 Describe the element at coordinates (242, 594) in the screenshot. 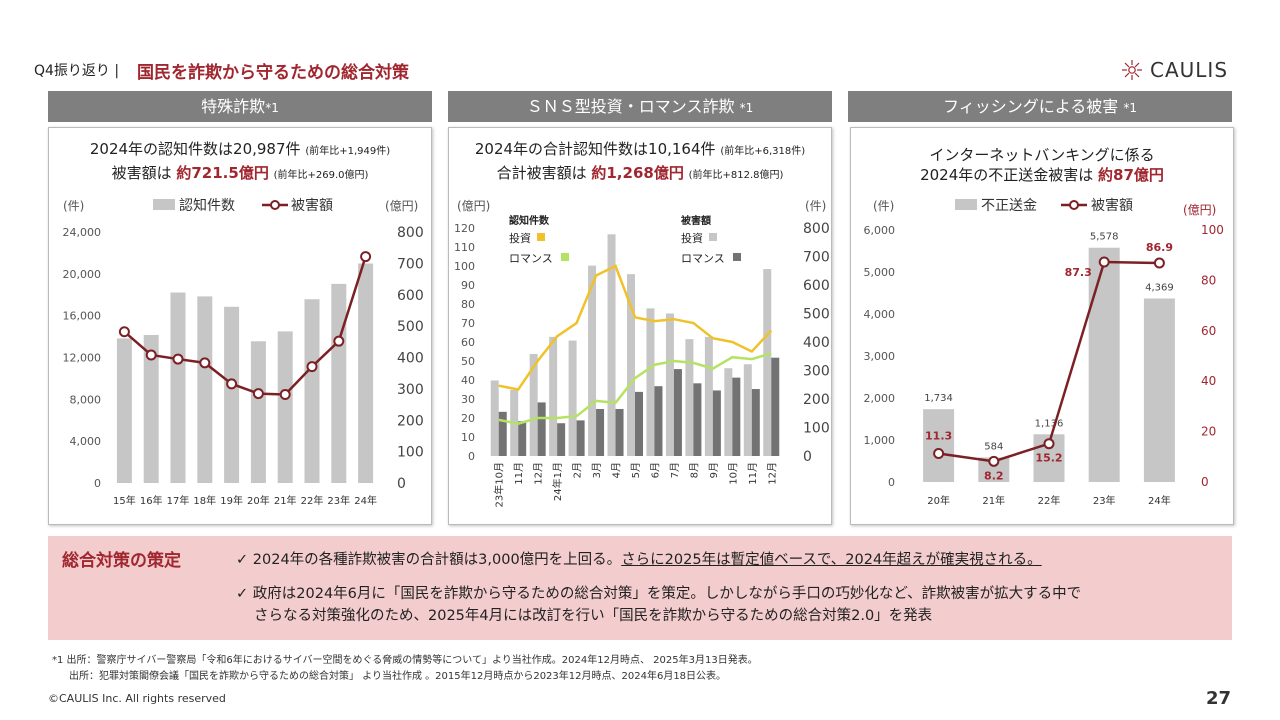

I see `check-icon: ✓` at that location.